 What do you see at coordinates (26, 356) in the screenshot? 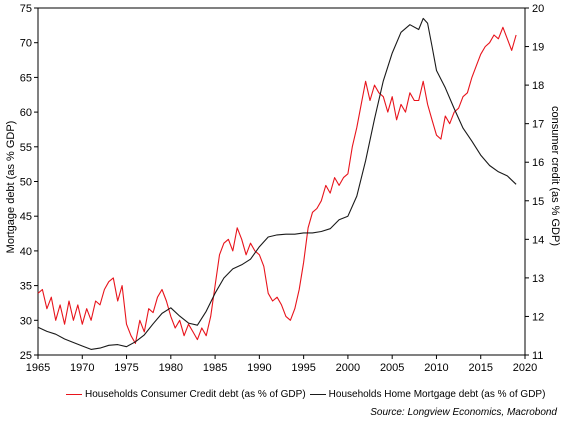
I see `y-left-tick-label: 25` at bounding box center [26, 356].